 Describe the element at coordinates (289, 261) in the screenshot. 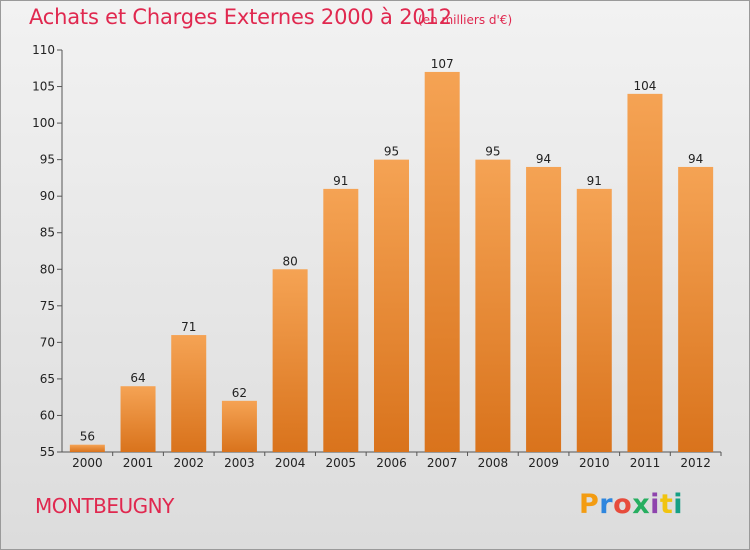

I see `bar-value-label: 80` at that location.